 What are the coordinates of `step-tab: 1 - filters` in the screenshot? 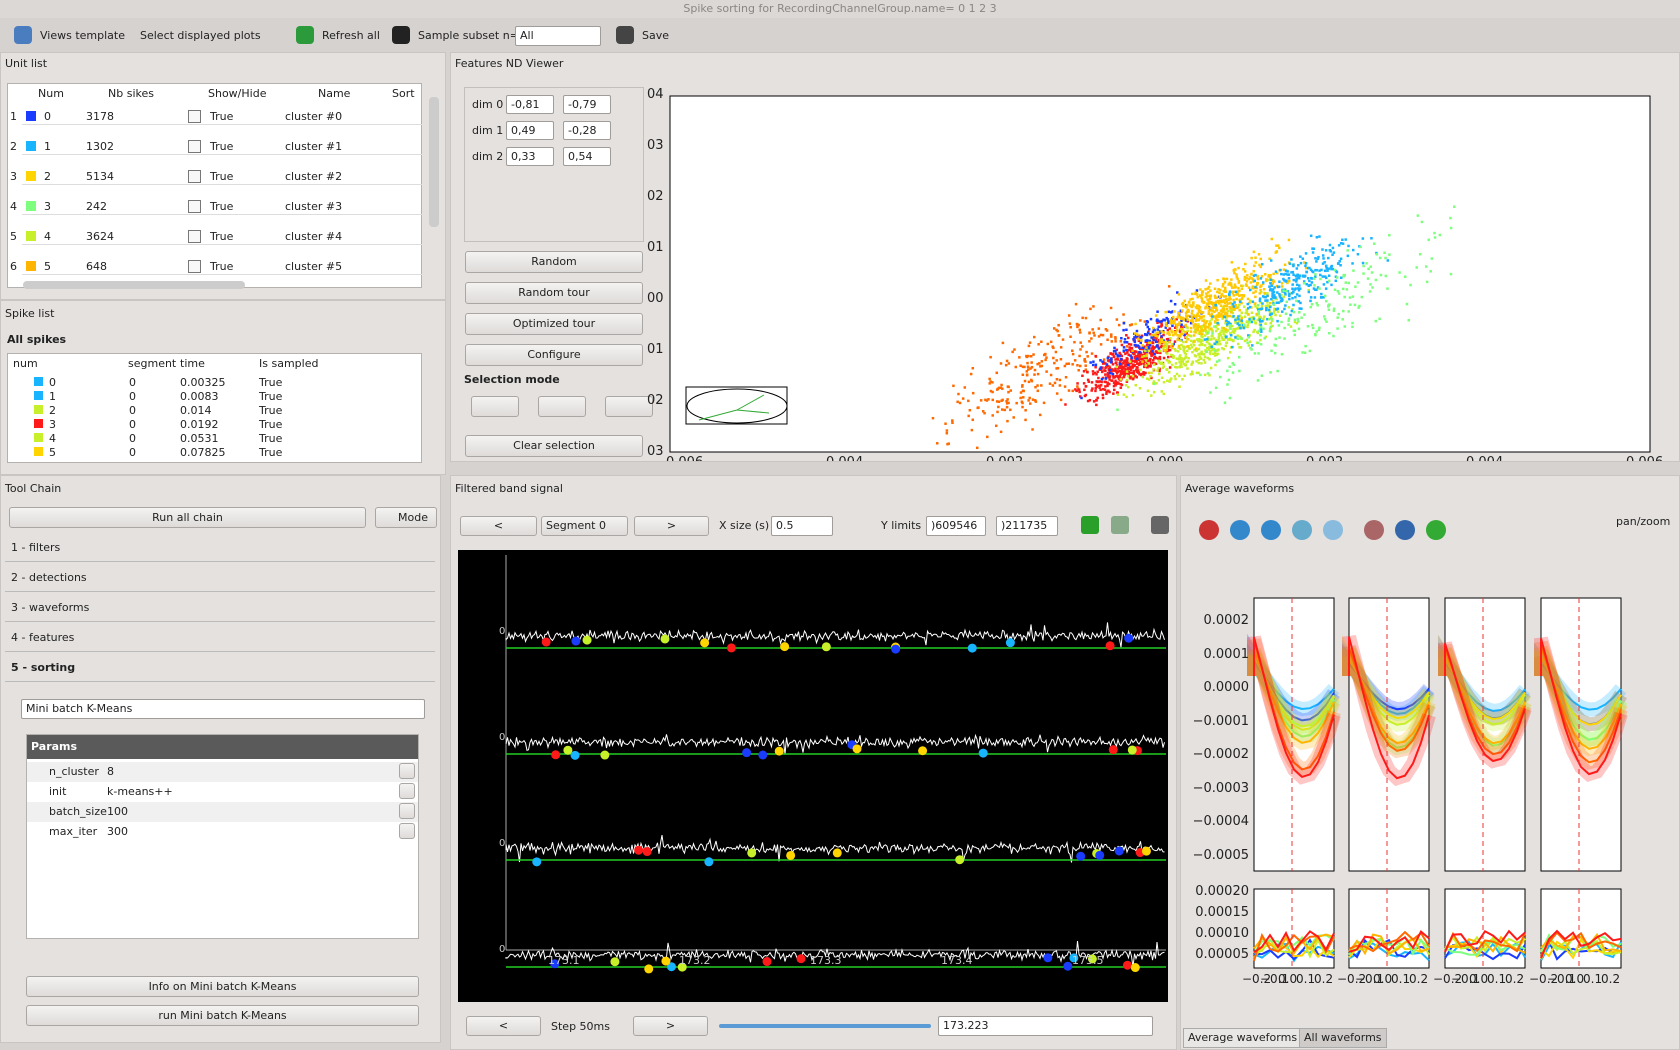 It's located at (220, 548).